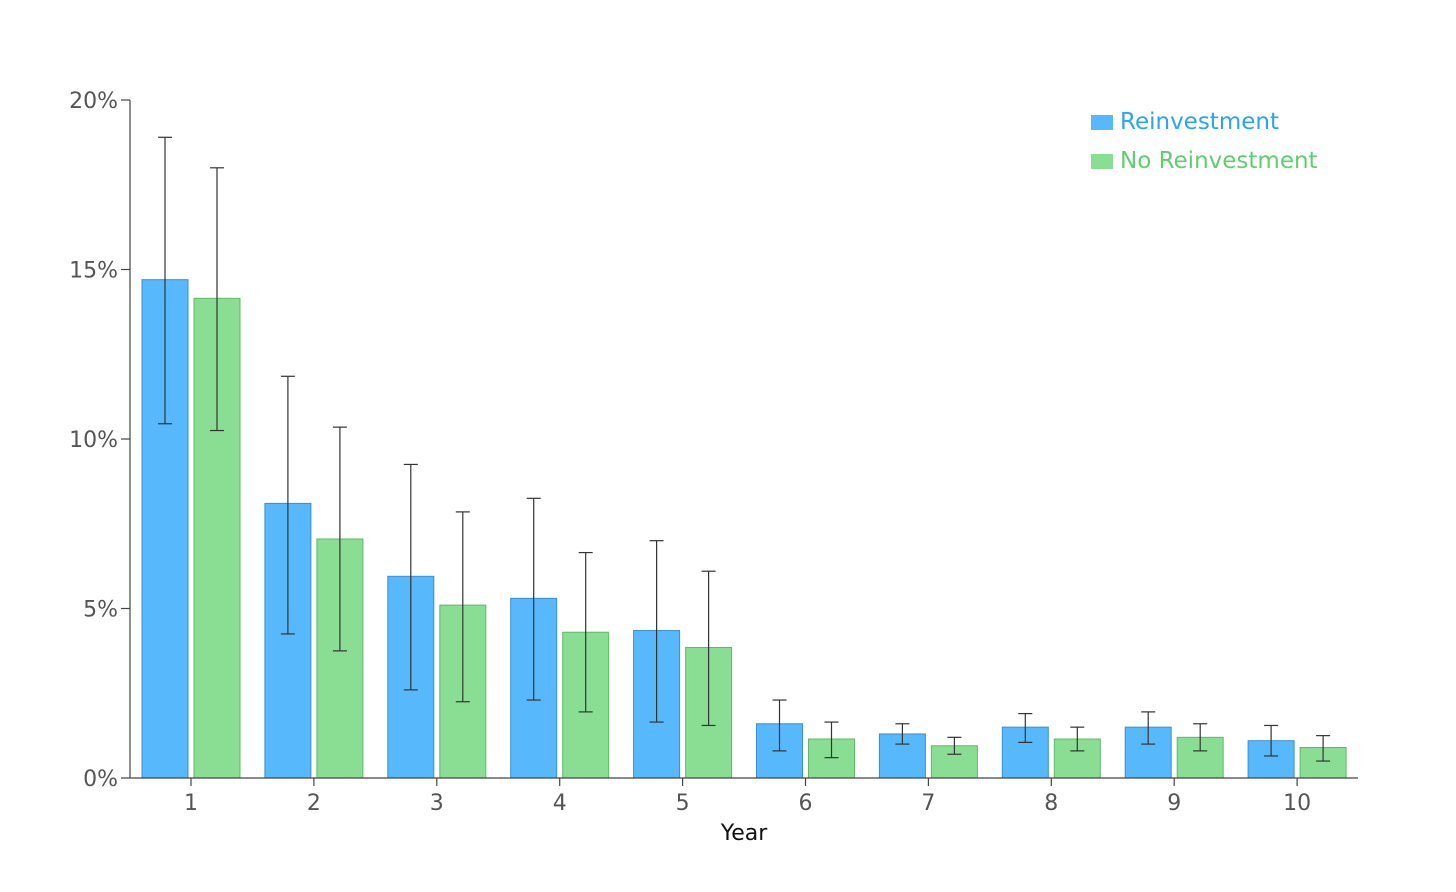 This screenshot has width=1456, height=892. Describe the element at coordinates (747, 797) in the screenshot. I see `x-ticks: 1 2 3 4 5 6 7 8 9 10` at that location.